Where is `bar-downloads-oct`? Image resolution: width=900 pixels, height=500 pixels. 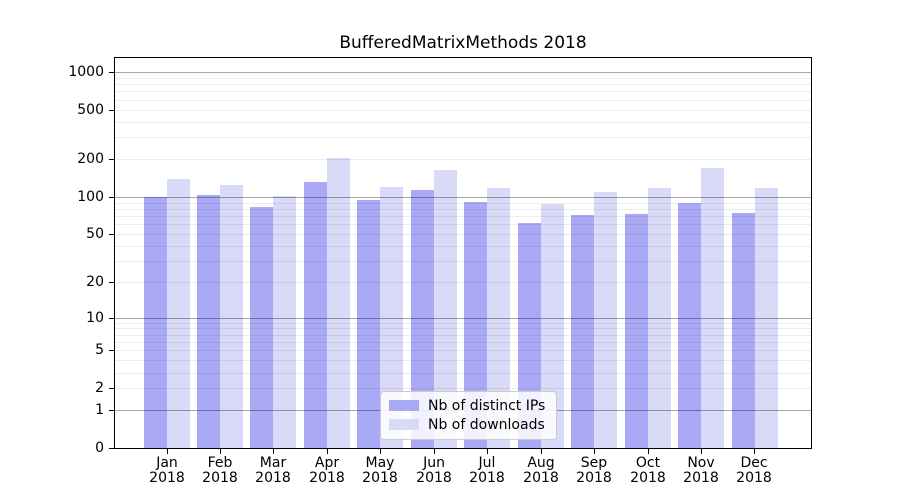
bar-downloads-oct is located at coordinates (659, 318).